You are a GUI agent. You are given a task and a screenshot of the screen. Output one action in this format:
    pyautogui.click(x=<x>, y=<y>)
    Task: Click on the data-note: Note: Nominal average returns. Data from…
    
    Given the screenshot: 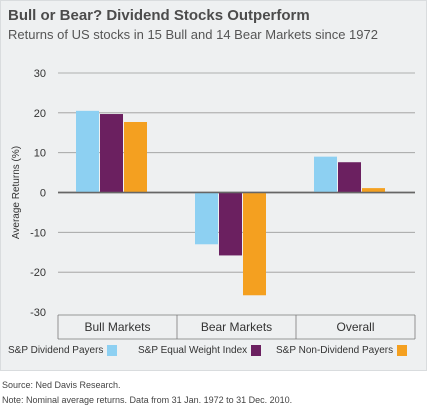 What is the action you would take?
    pyautogui.click(x=147, y=400)
    